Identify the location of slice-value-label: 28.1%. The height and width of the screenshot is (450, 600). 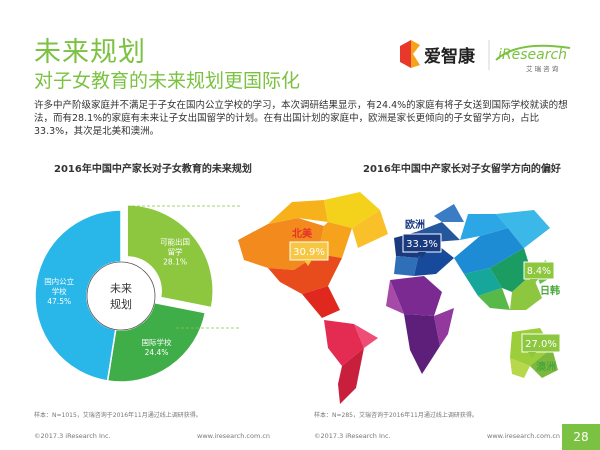
(175, 262).